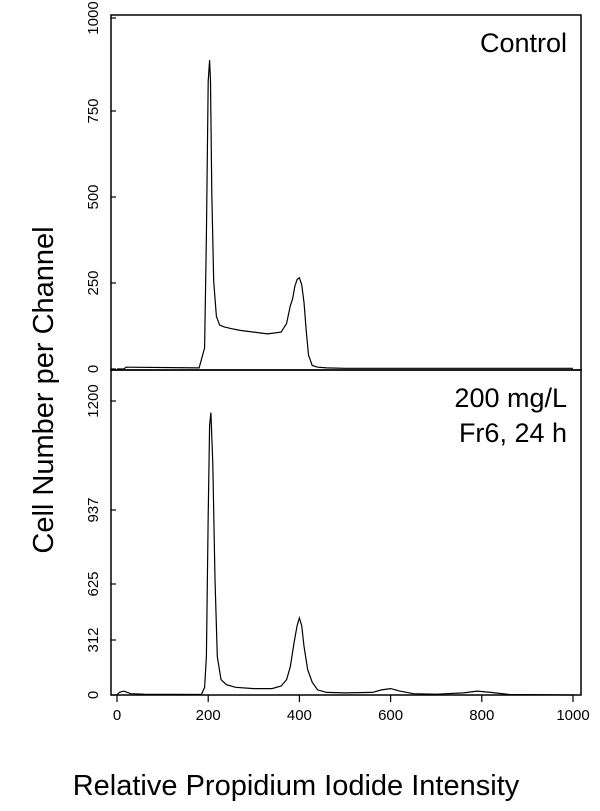 The width and height of the screenshot is (600, 811). I want to click on panel-treated-label-line-2: Fr6, 24 h, so click(513, 433).